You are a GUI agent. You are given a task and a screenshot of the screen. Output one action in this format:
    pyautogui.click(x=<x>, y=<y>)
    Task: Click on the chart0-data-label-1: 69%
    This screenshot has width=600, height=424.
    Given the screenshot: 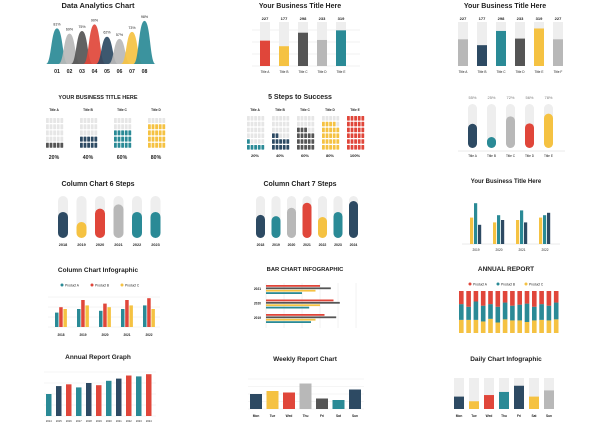 What is the action you would take?
    pyautogui.click(x=70, y=30)
    